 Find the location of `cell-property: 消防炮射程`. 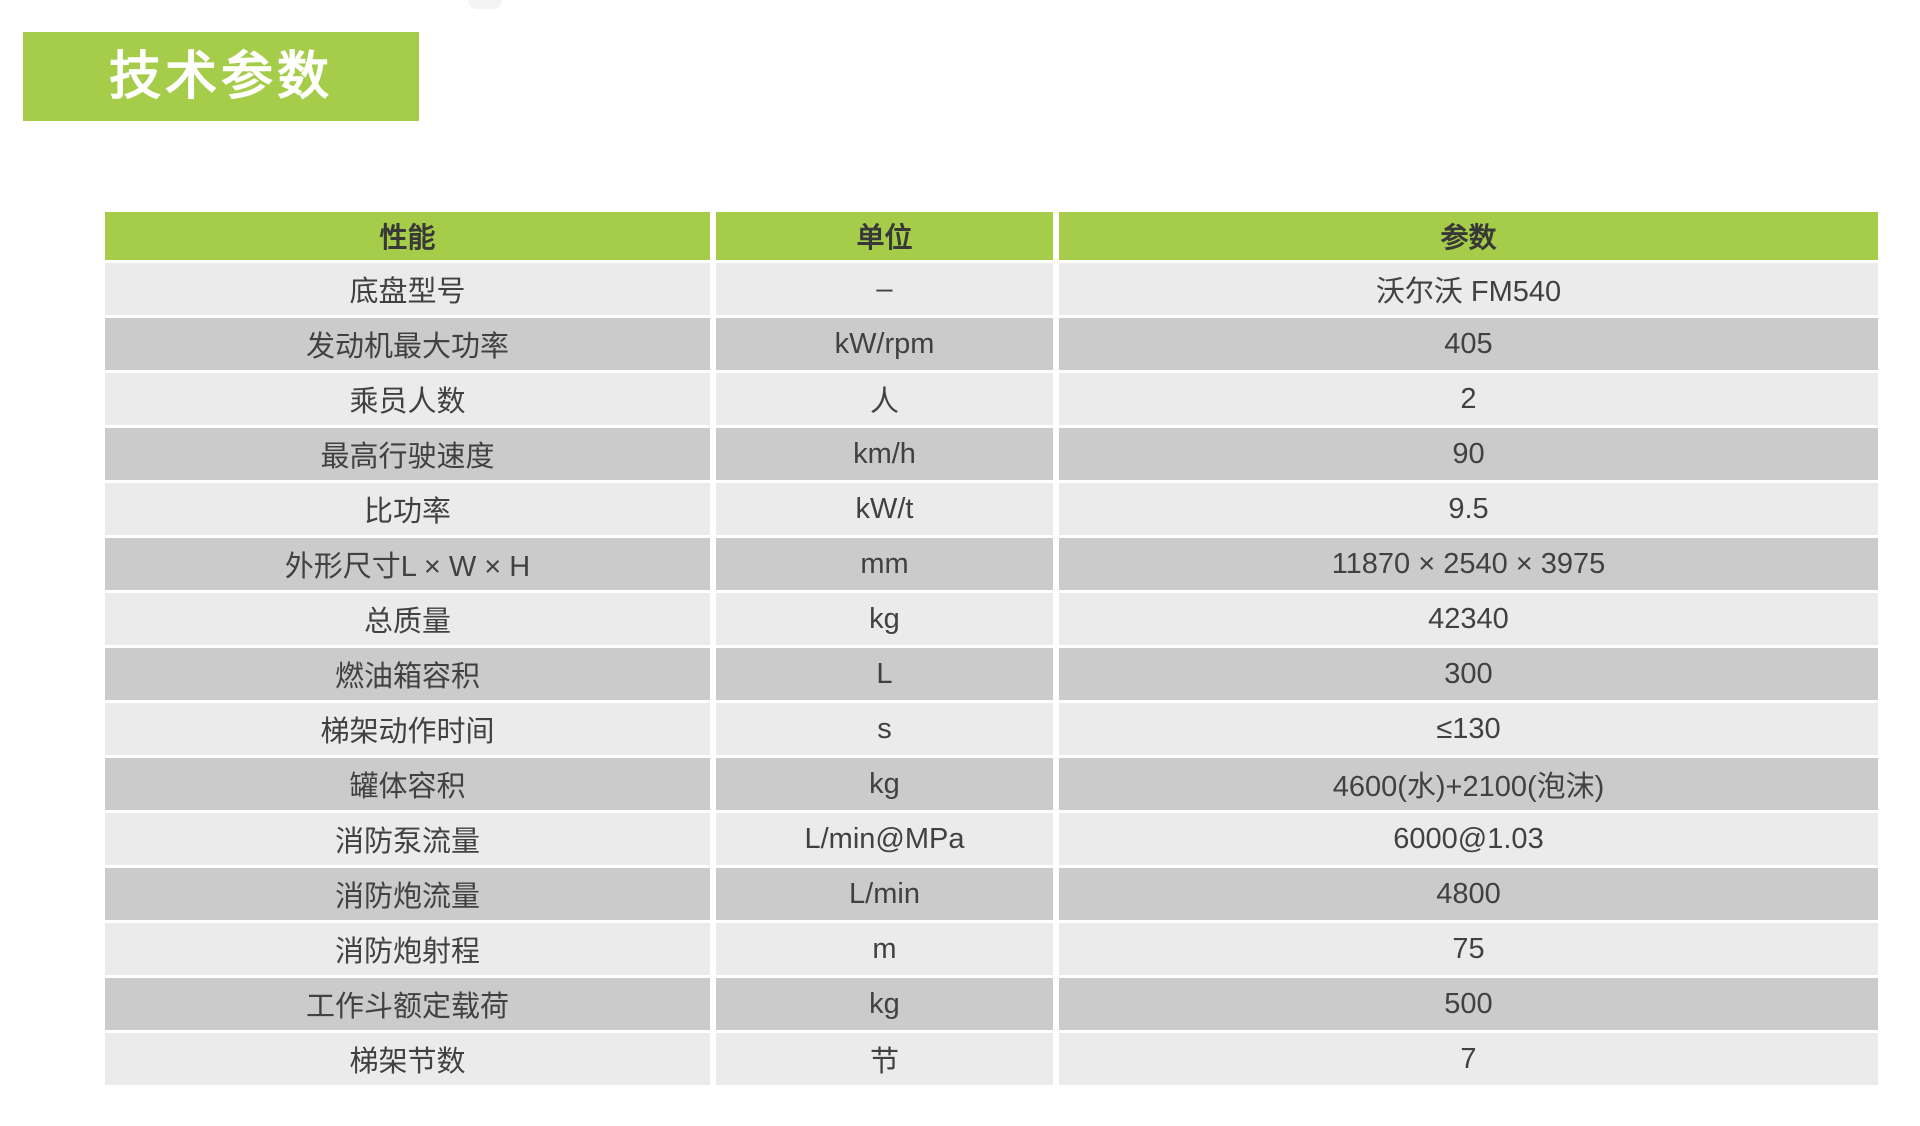

cell-property: 消防炮射程 is located at coordinates (407, 949).